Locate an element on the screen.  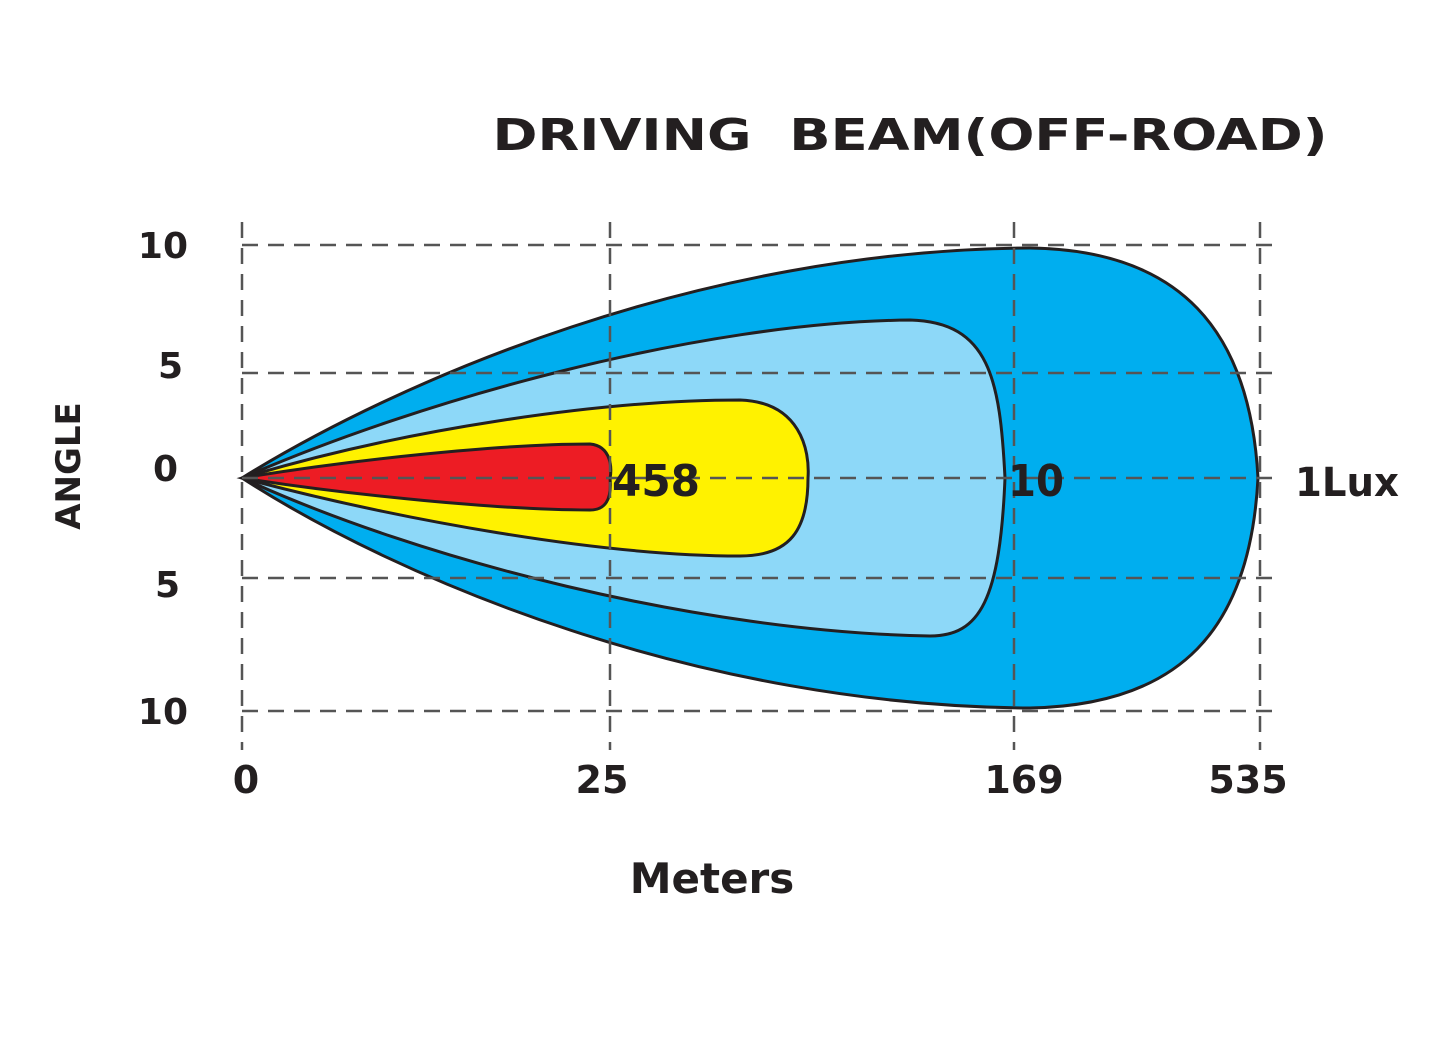
x-tick-label: 0 is located at coordinates (246, 780).